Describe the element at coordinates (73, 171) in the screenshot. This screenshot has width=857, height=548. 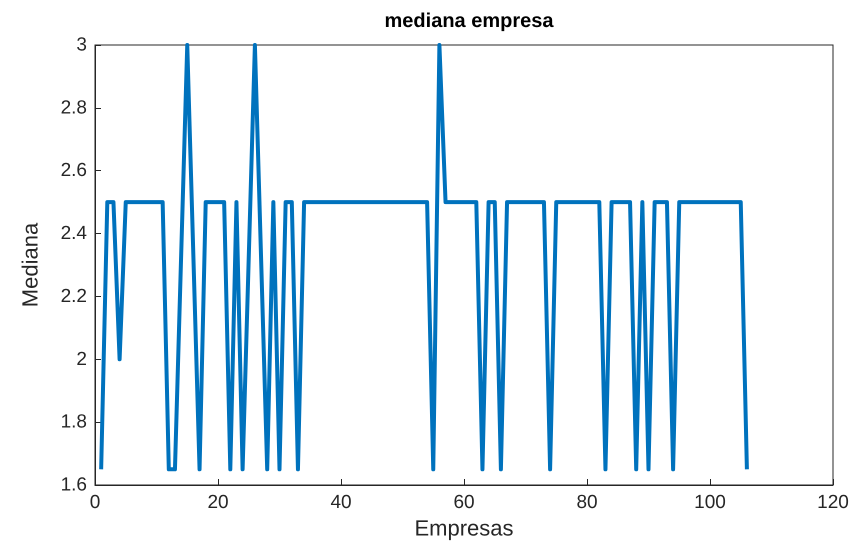
I see `y-tick-label: 2.6` at that location.